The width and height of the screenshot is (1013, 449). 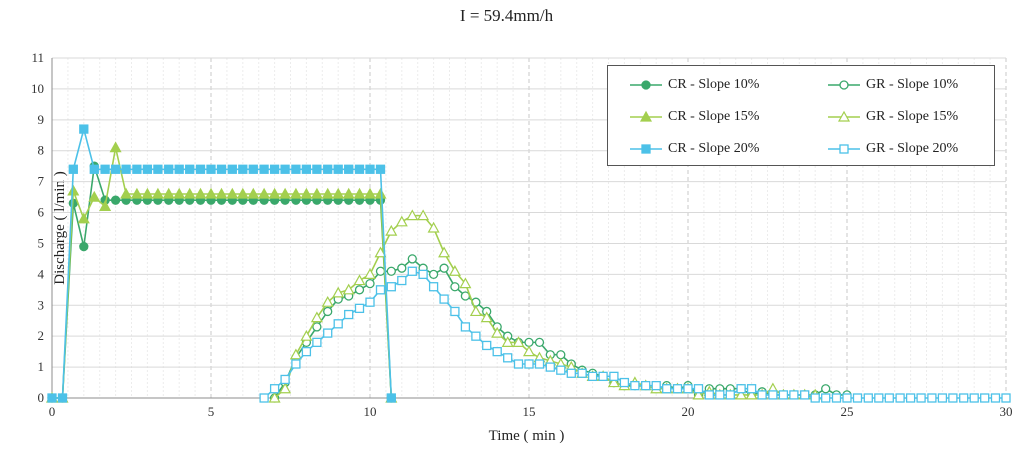 What do you see at coordinates (41, 212) in the screenshot?
I see `y-tick-label: 6` at bounding box center [41, 212].